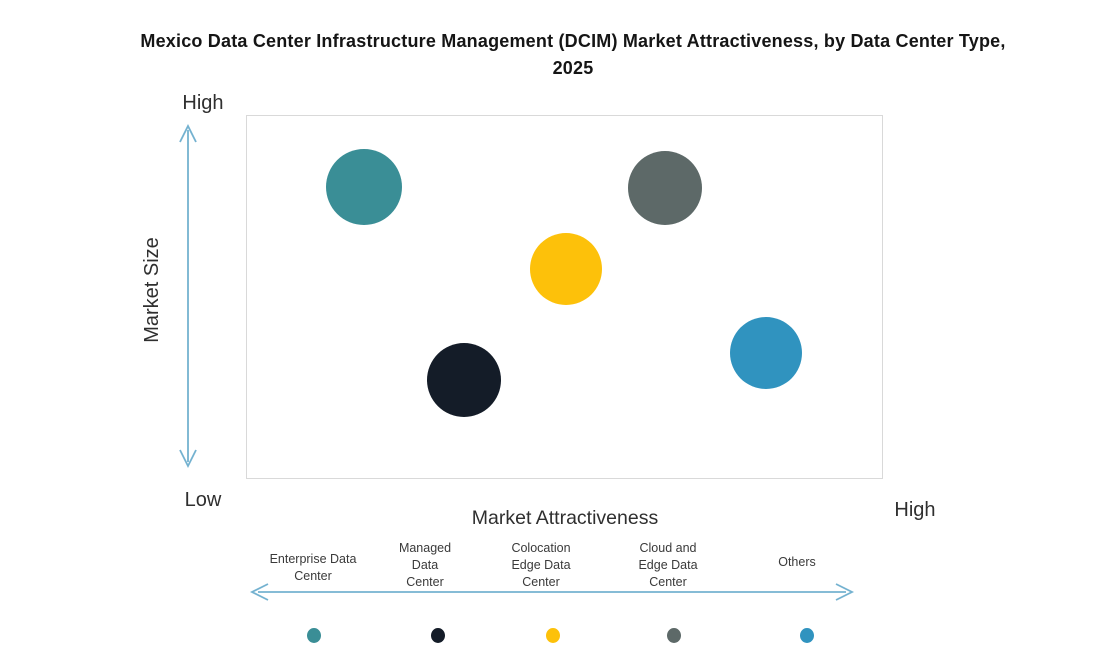 The height and width of the screenshot is (672, 1096). Describe the element at coordinates (668, 565) in the screenshot. I see `category-label-cloud-and-edge-data-center: Cloud and Edge Data Center` at that location.